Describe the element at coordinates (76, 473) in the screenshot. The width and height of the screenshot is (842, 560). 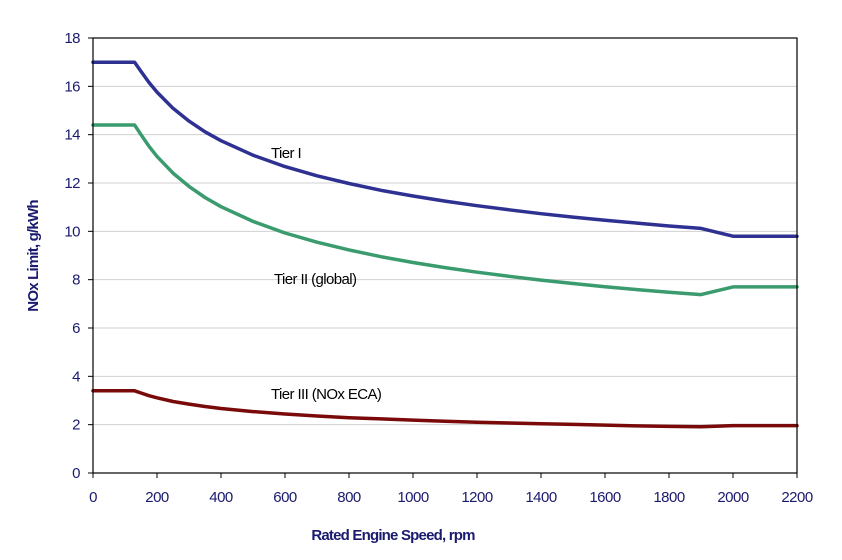
I see `y-tick-label: 0` at that location.